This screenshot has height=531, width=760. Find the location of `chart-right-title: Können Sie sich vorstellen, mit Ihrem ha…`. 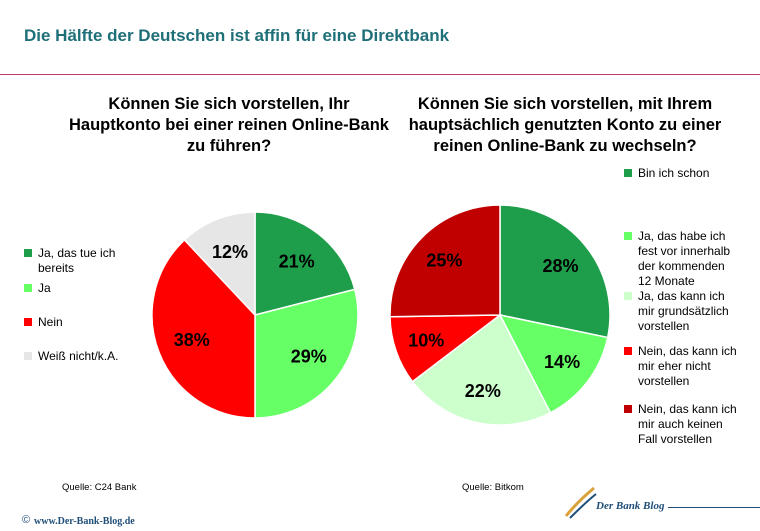

chart-right-title: Können Sie sich vorstellen, mit Ihrem ha… is located at coordinates (565, 125).